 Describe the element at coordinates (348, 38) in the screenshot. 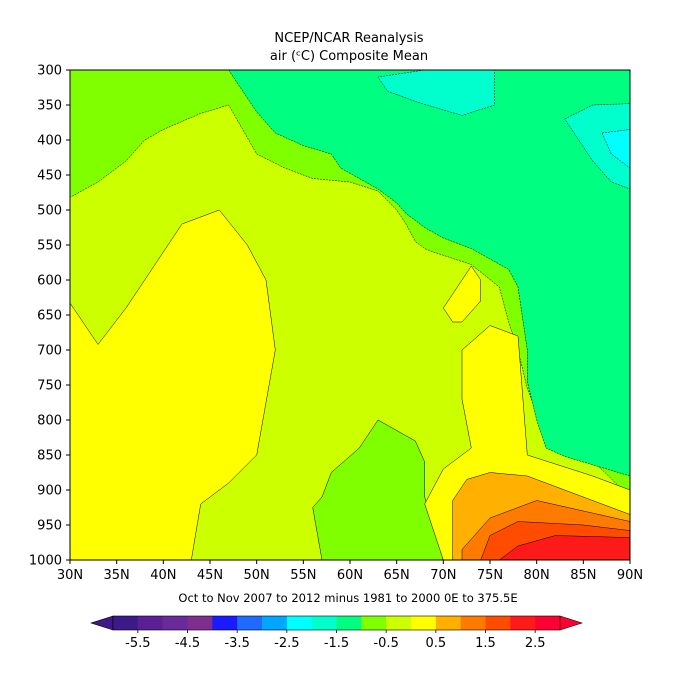

I see `chart-title: NCEP/NCAR Reanalysis` at that location.